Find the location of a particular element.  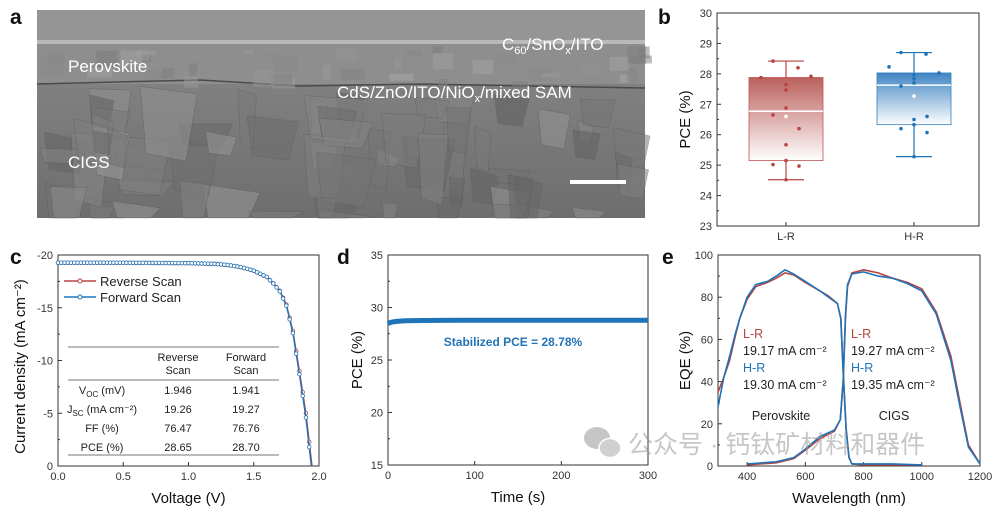

y-tick-label: 25 is located at coordinates (377, 361).